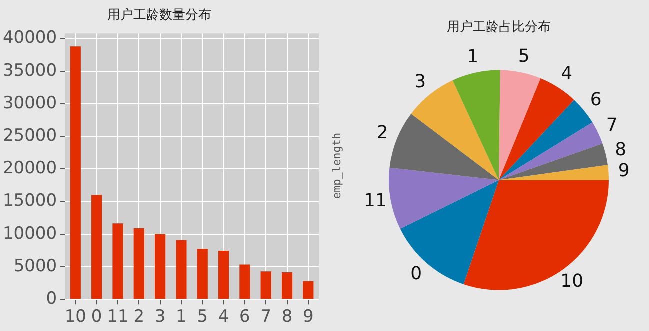 The image size is (649, 331). I want to click on slice-label: 7, so click(612, 125).